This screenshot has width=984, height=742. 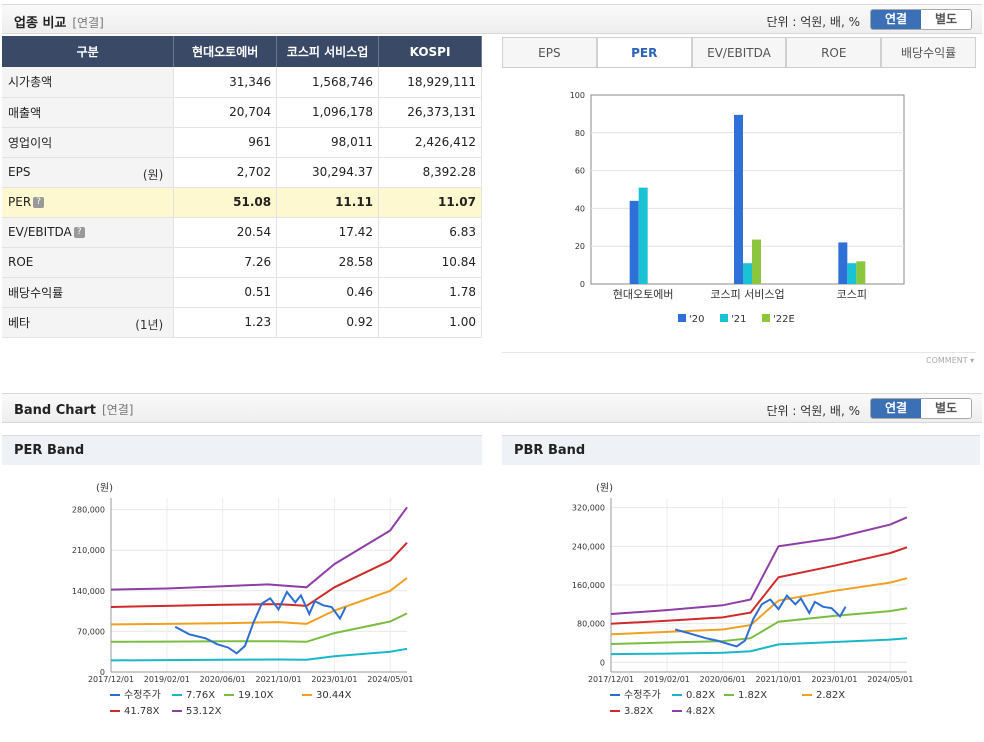 What do you see at coordinates (430, 82) in the screenshot?
I see `table-cell: 18,929,111` at bounding box center [430, 82].